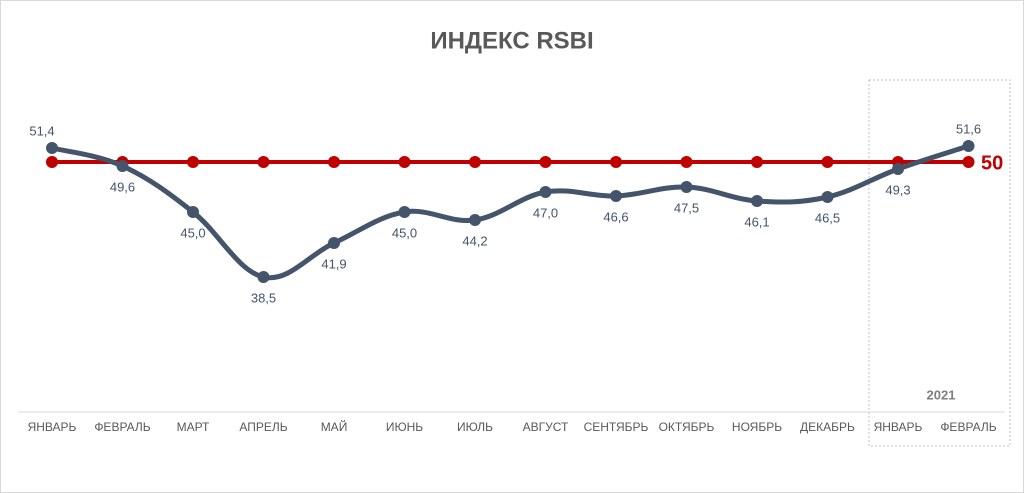  Describe the element at coordinates (404, 427) in the screenshot. I see `x-tick-label: ИЮНЬ` at that location.